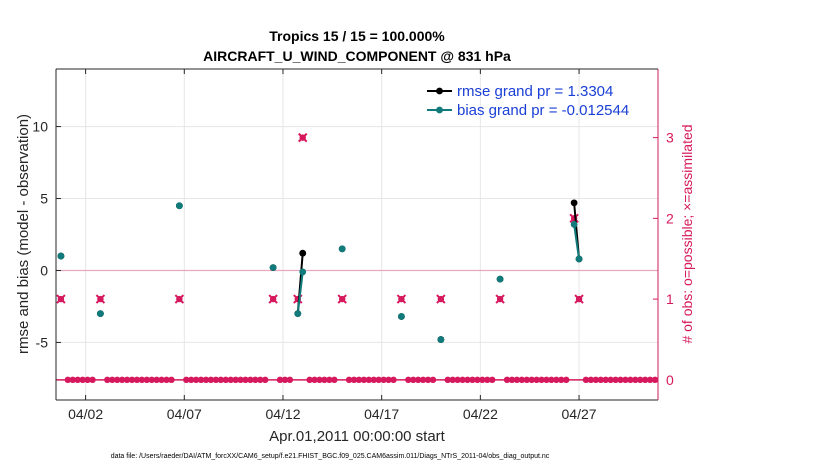 The width and height of the screenshot is (830, 470). Describe the element at coordinates (357, 56) in the screenshot. I see `chart-title-line2: AIRCRAFT_U_WIND_COMPONENT @ 831 hPa` at that location.